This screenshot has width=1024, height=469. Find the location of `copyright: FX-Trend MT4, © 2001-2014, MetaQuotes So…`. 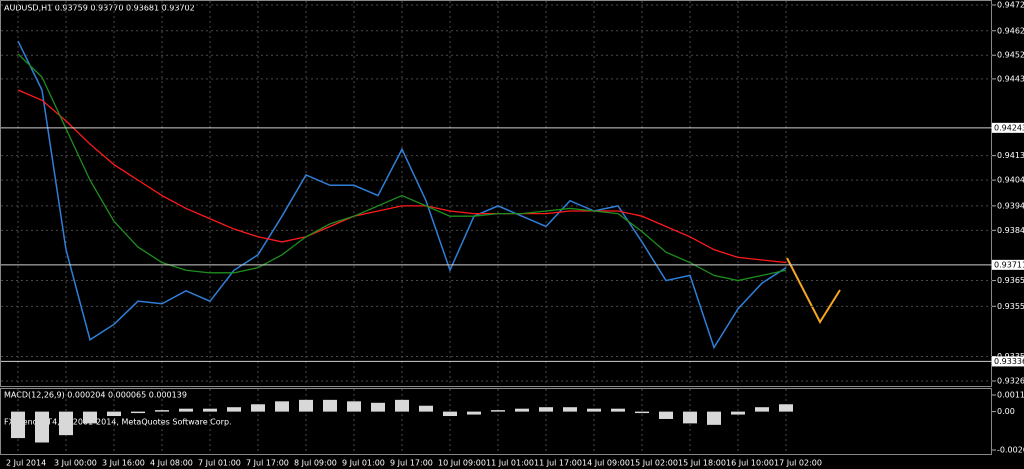

copyright: FX-Trend MT4, © 2001-2014, MetaQuotes So… is located at coordinates (118, 422).